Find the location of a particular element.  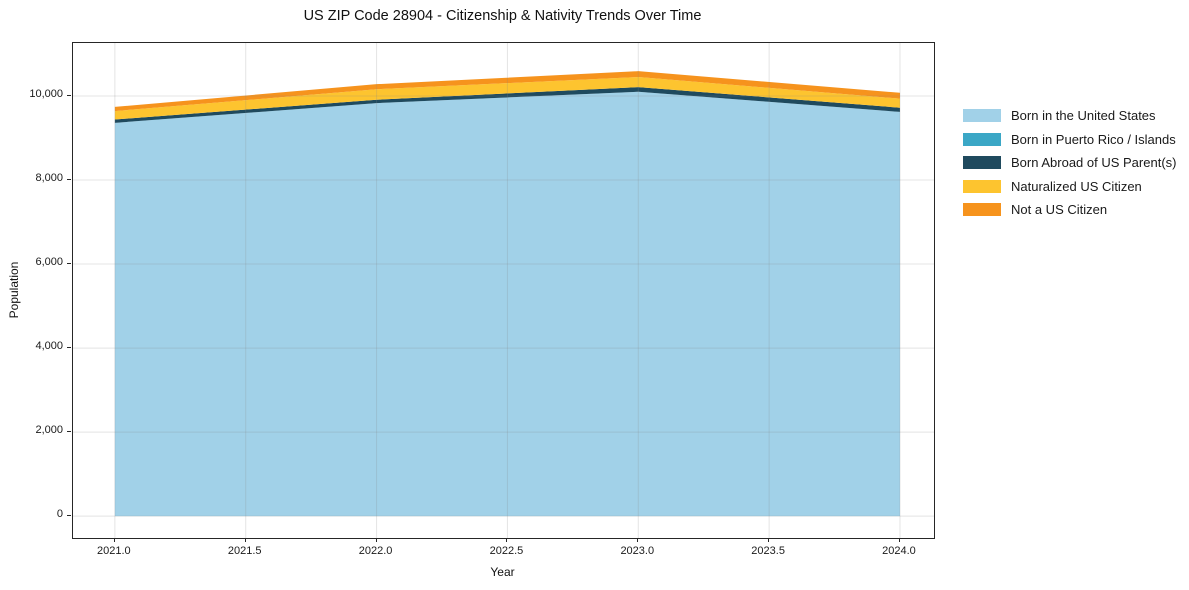

x-tick-label: 2024.0 is located at coordinates (899, 551).